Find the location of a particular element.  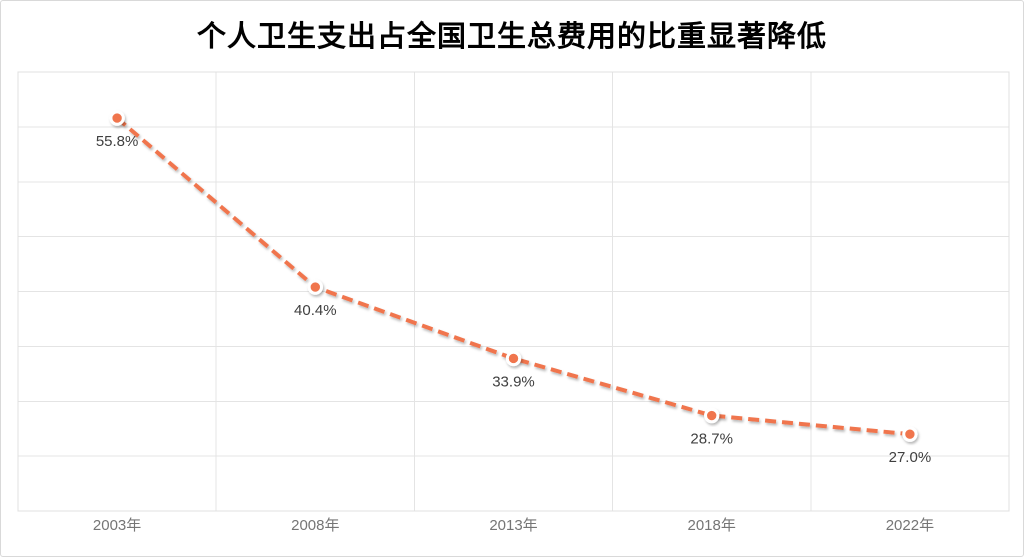

x-axis-label: 2003年 is located at coordinates (117, 525).